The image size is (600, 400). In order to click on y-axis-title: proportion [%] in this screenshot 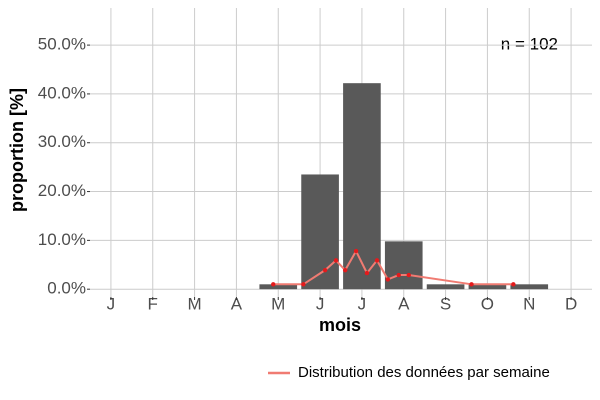, I will do `click(17, 150)`.